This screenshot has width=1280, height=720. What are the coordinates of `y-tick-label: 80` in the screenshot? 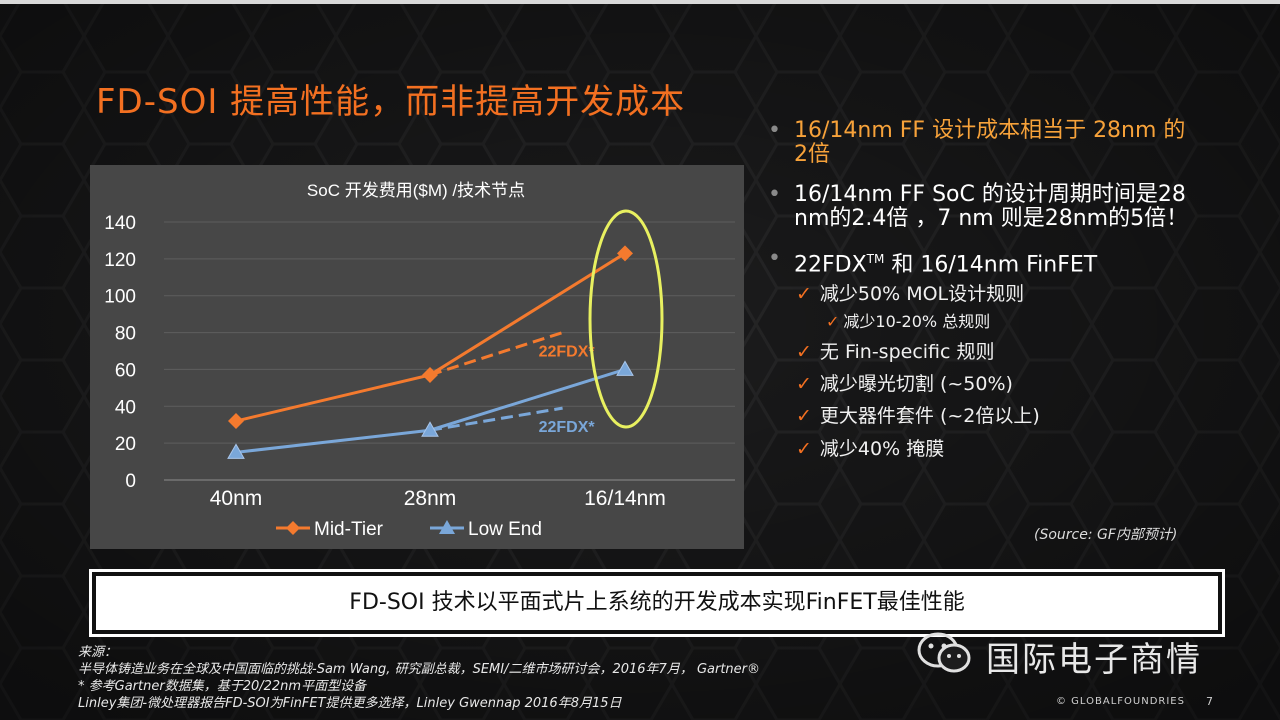 It's located at (125, 334).